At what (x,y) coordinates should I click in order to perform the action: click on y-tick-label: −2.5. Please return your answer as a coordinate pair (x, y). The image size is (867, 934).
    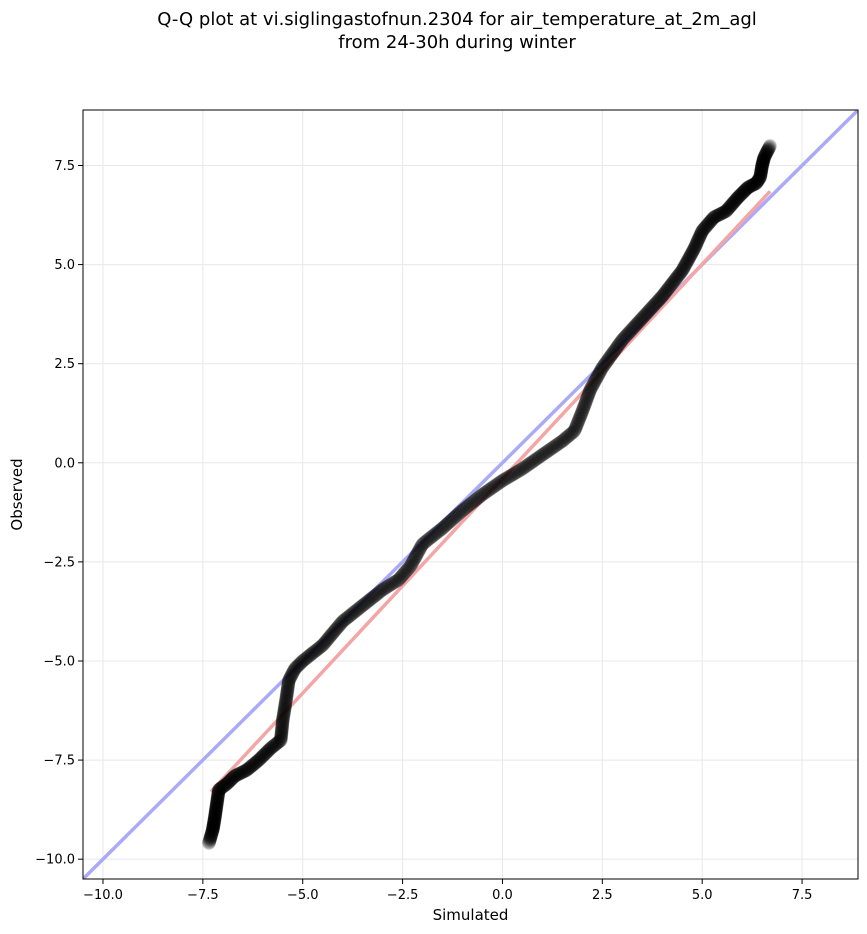
    Looking at the image, I should click on (59, 562).